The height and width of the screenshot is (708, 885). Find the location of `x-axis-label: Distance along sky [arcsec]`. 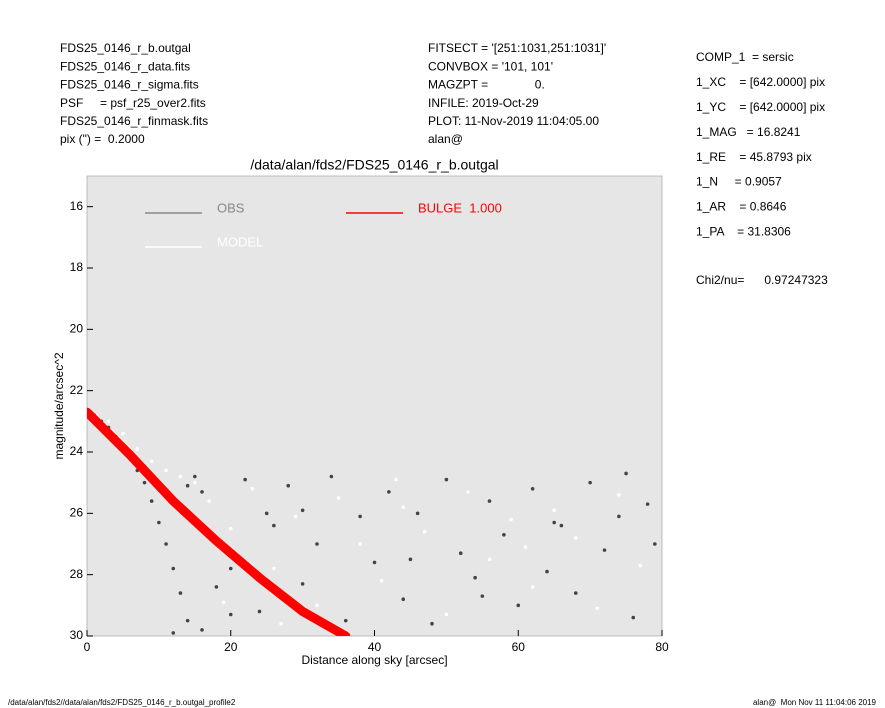

x-axis-label: Distance along sky [arcsec] is located at coordinates (374, 660).